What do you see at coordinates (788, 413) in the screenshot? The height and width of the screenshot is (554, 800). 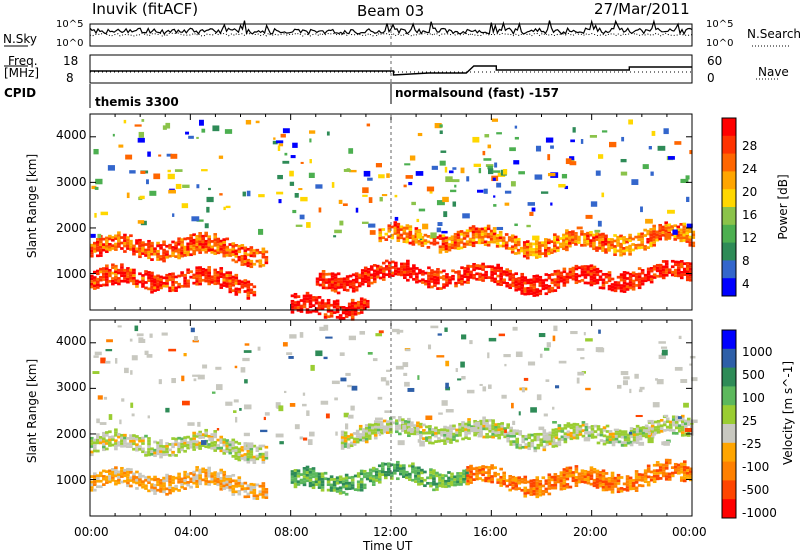 I see `velocity-colorbar-label: Velocity [m s^-1]` at bounding box center [788, 413].